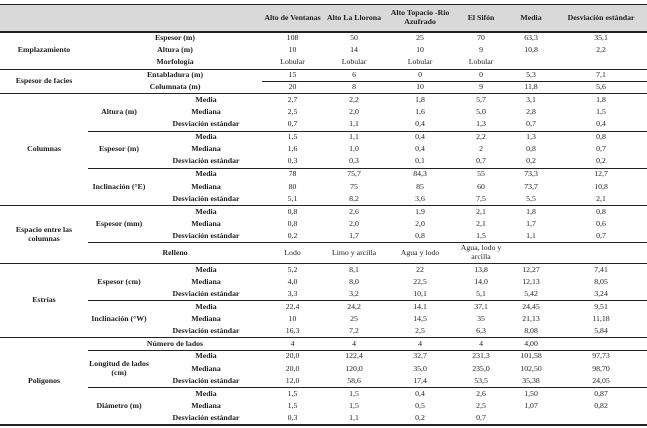 This screenshot has height=428, width=647. What do you see at coordinates (601, 293) in the screenshot?
I see `value-cell: 3,24` at bounding box center [601, 293].